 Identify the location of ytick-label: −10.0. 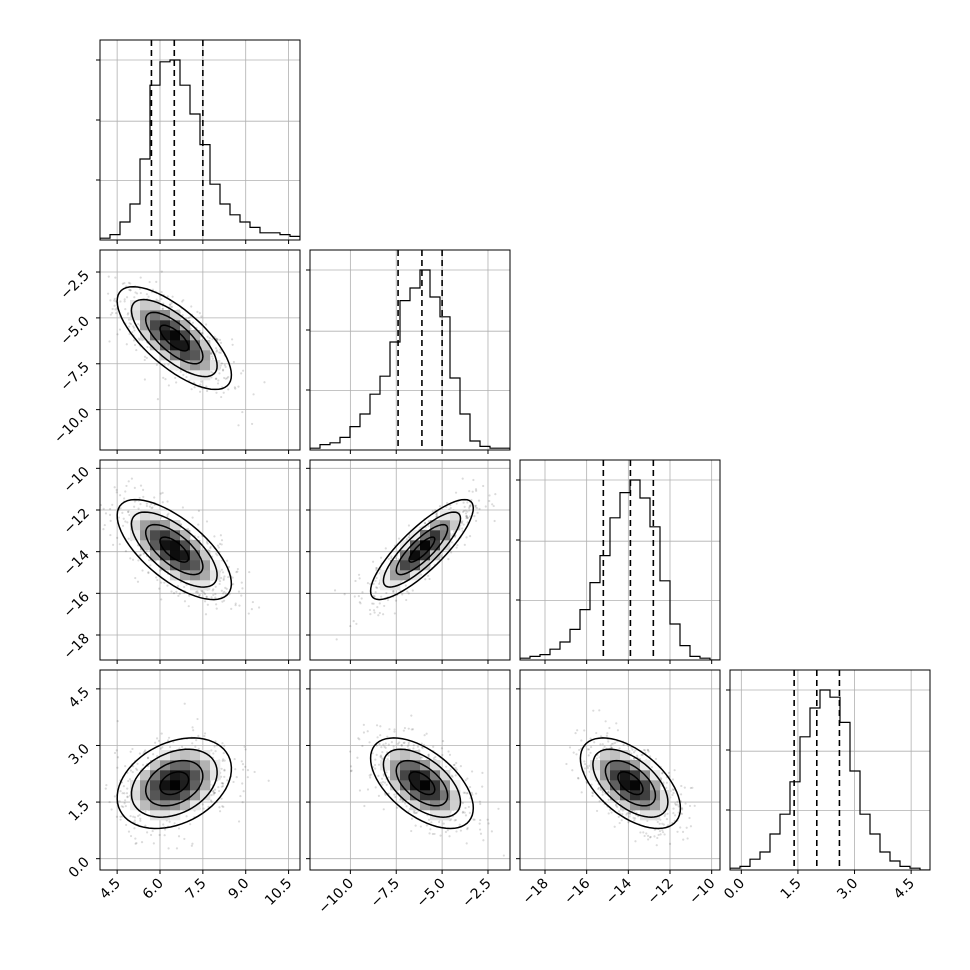
(72, 426).